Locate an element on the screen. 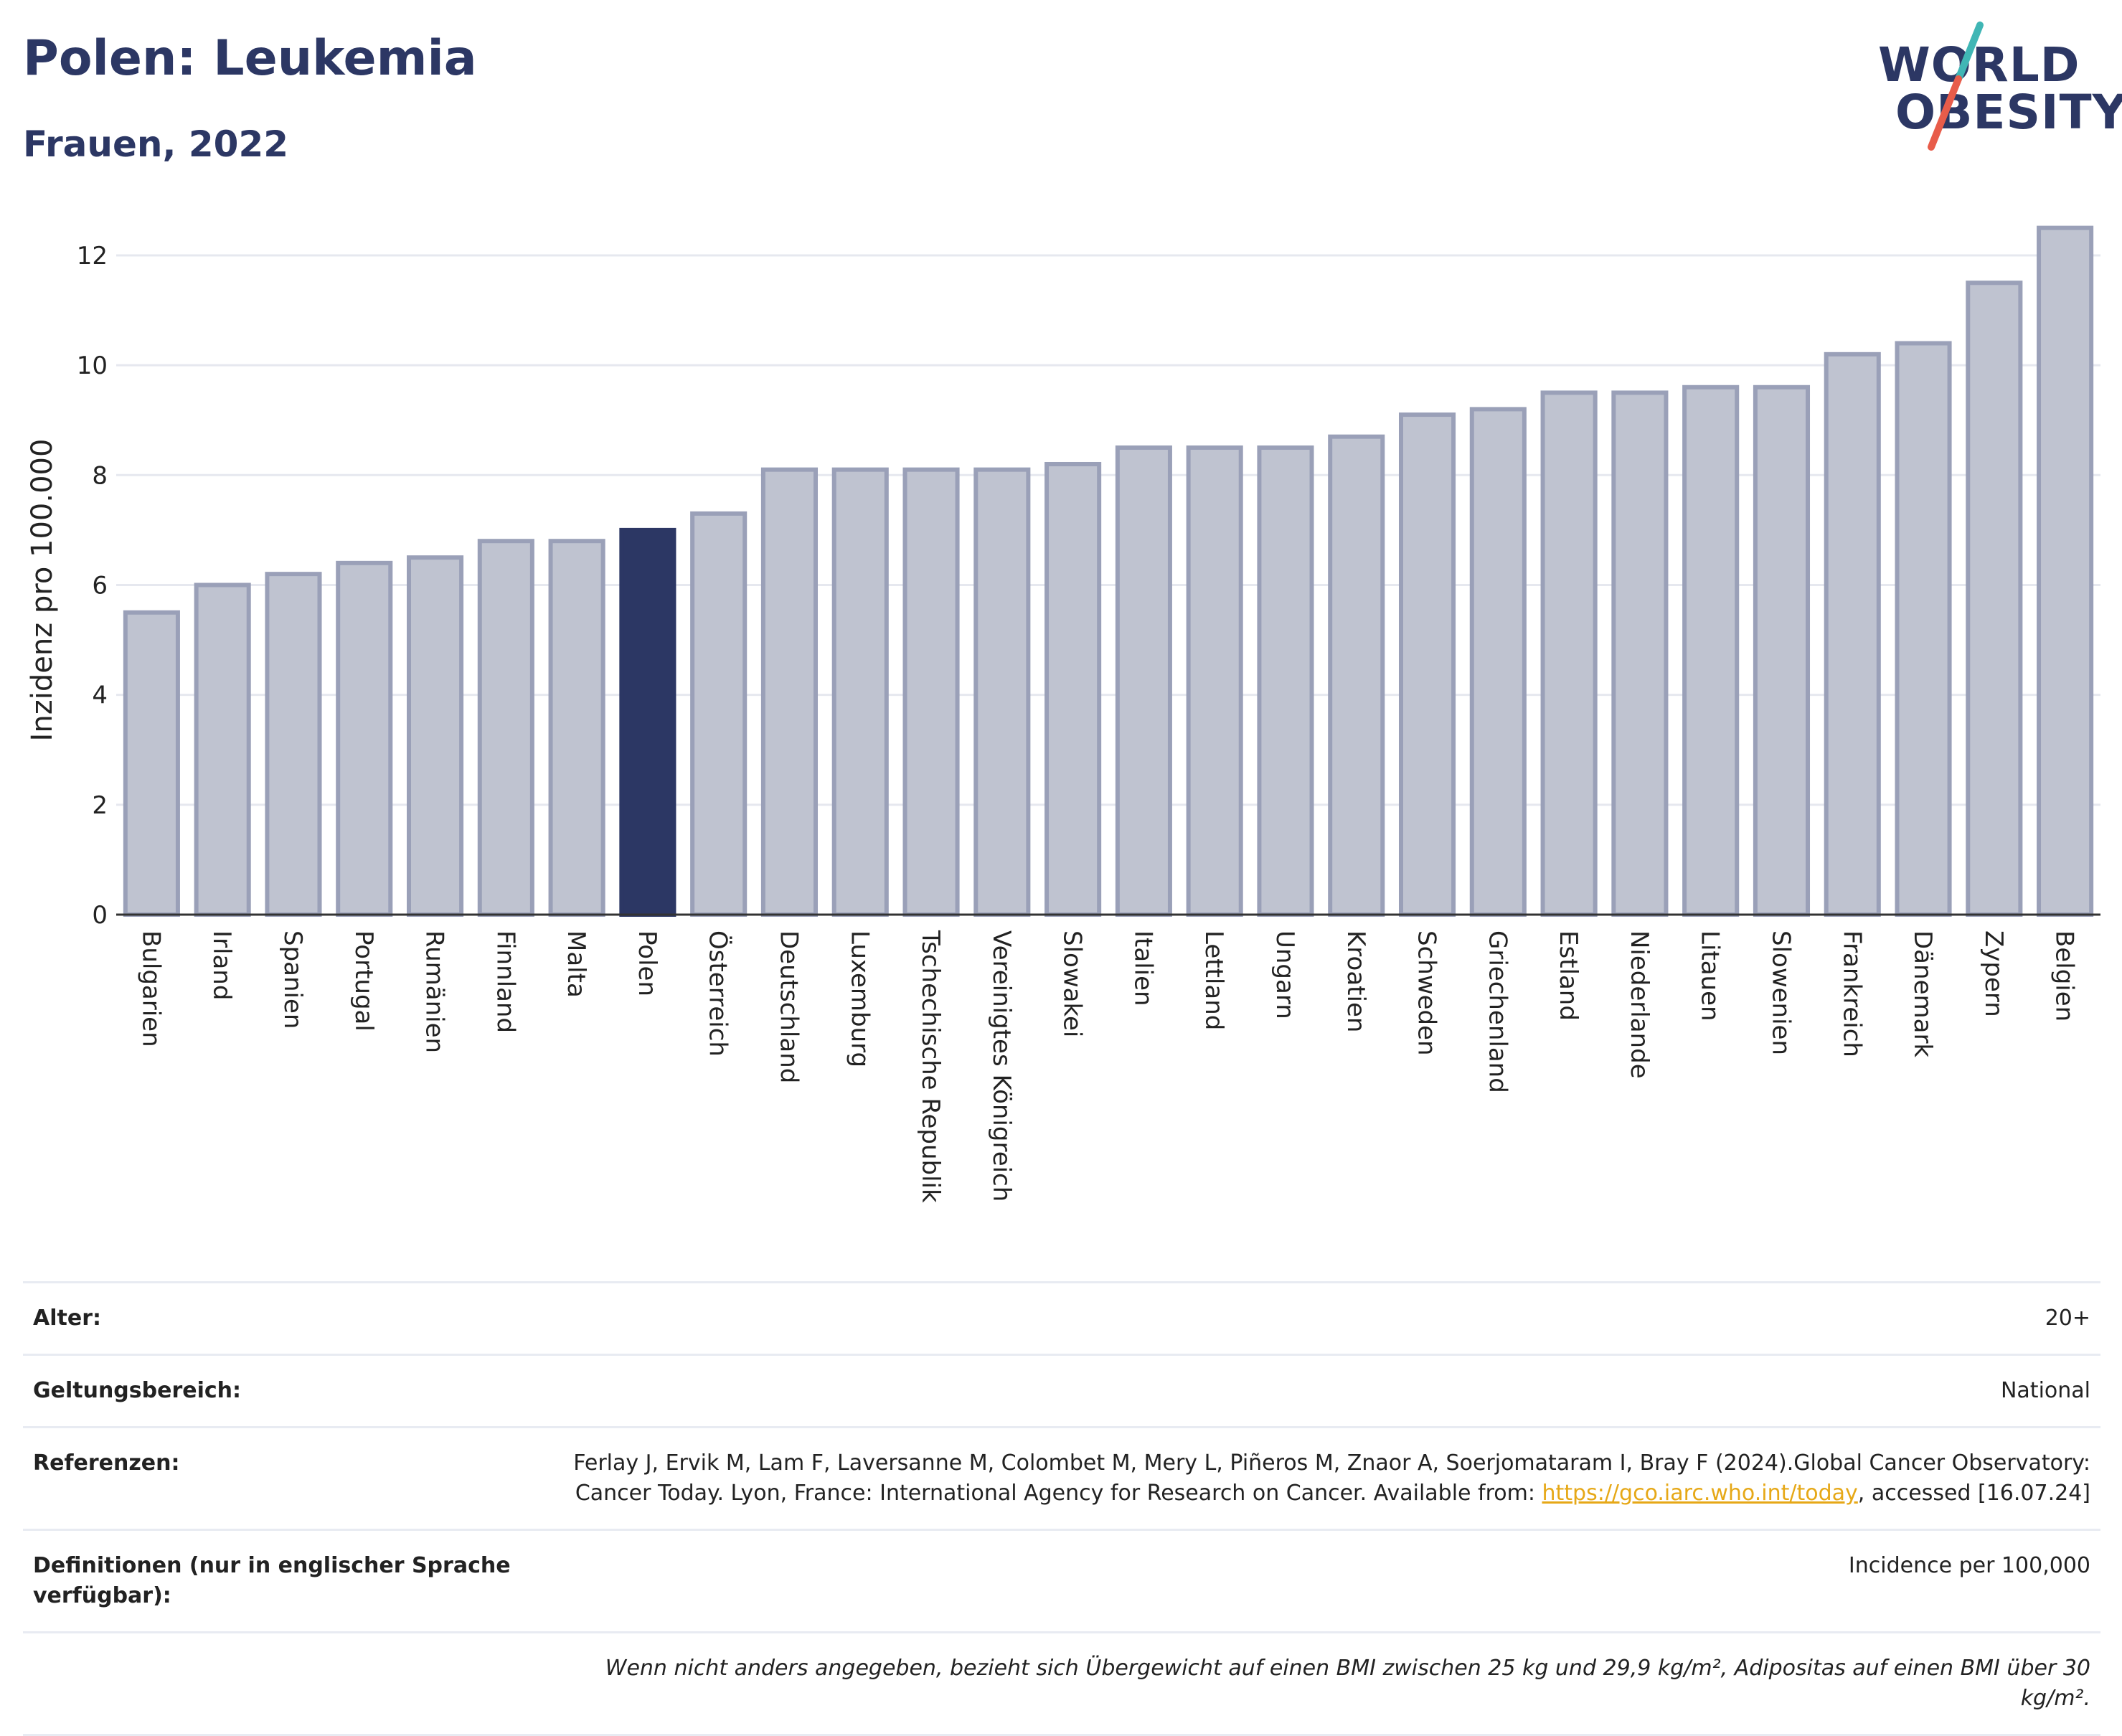 The image size is (2122, 1736). bar-malta is located at coordinates (576, 728).